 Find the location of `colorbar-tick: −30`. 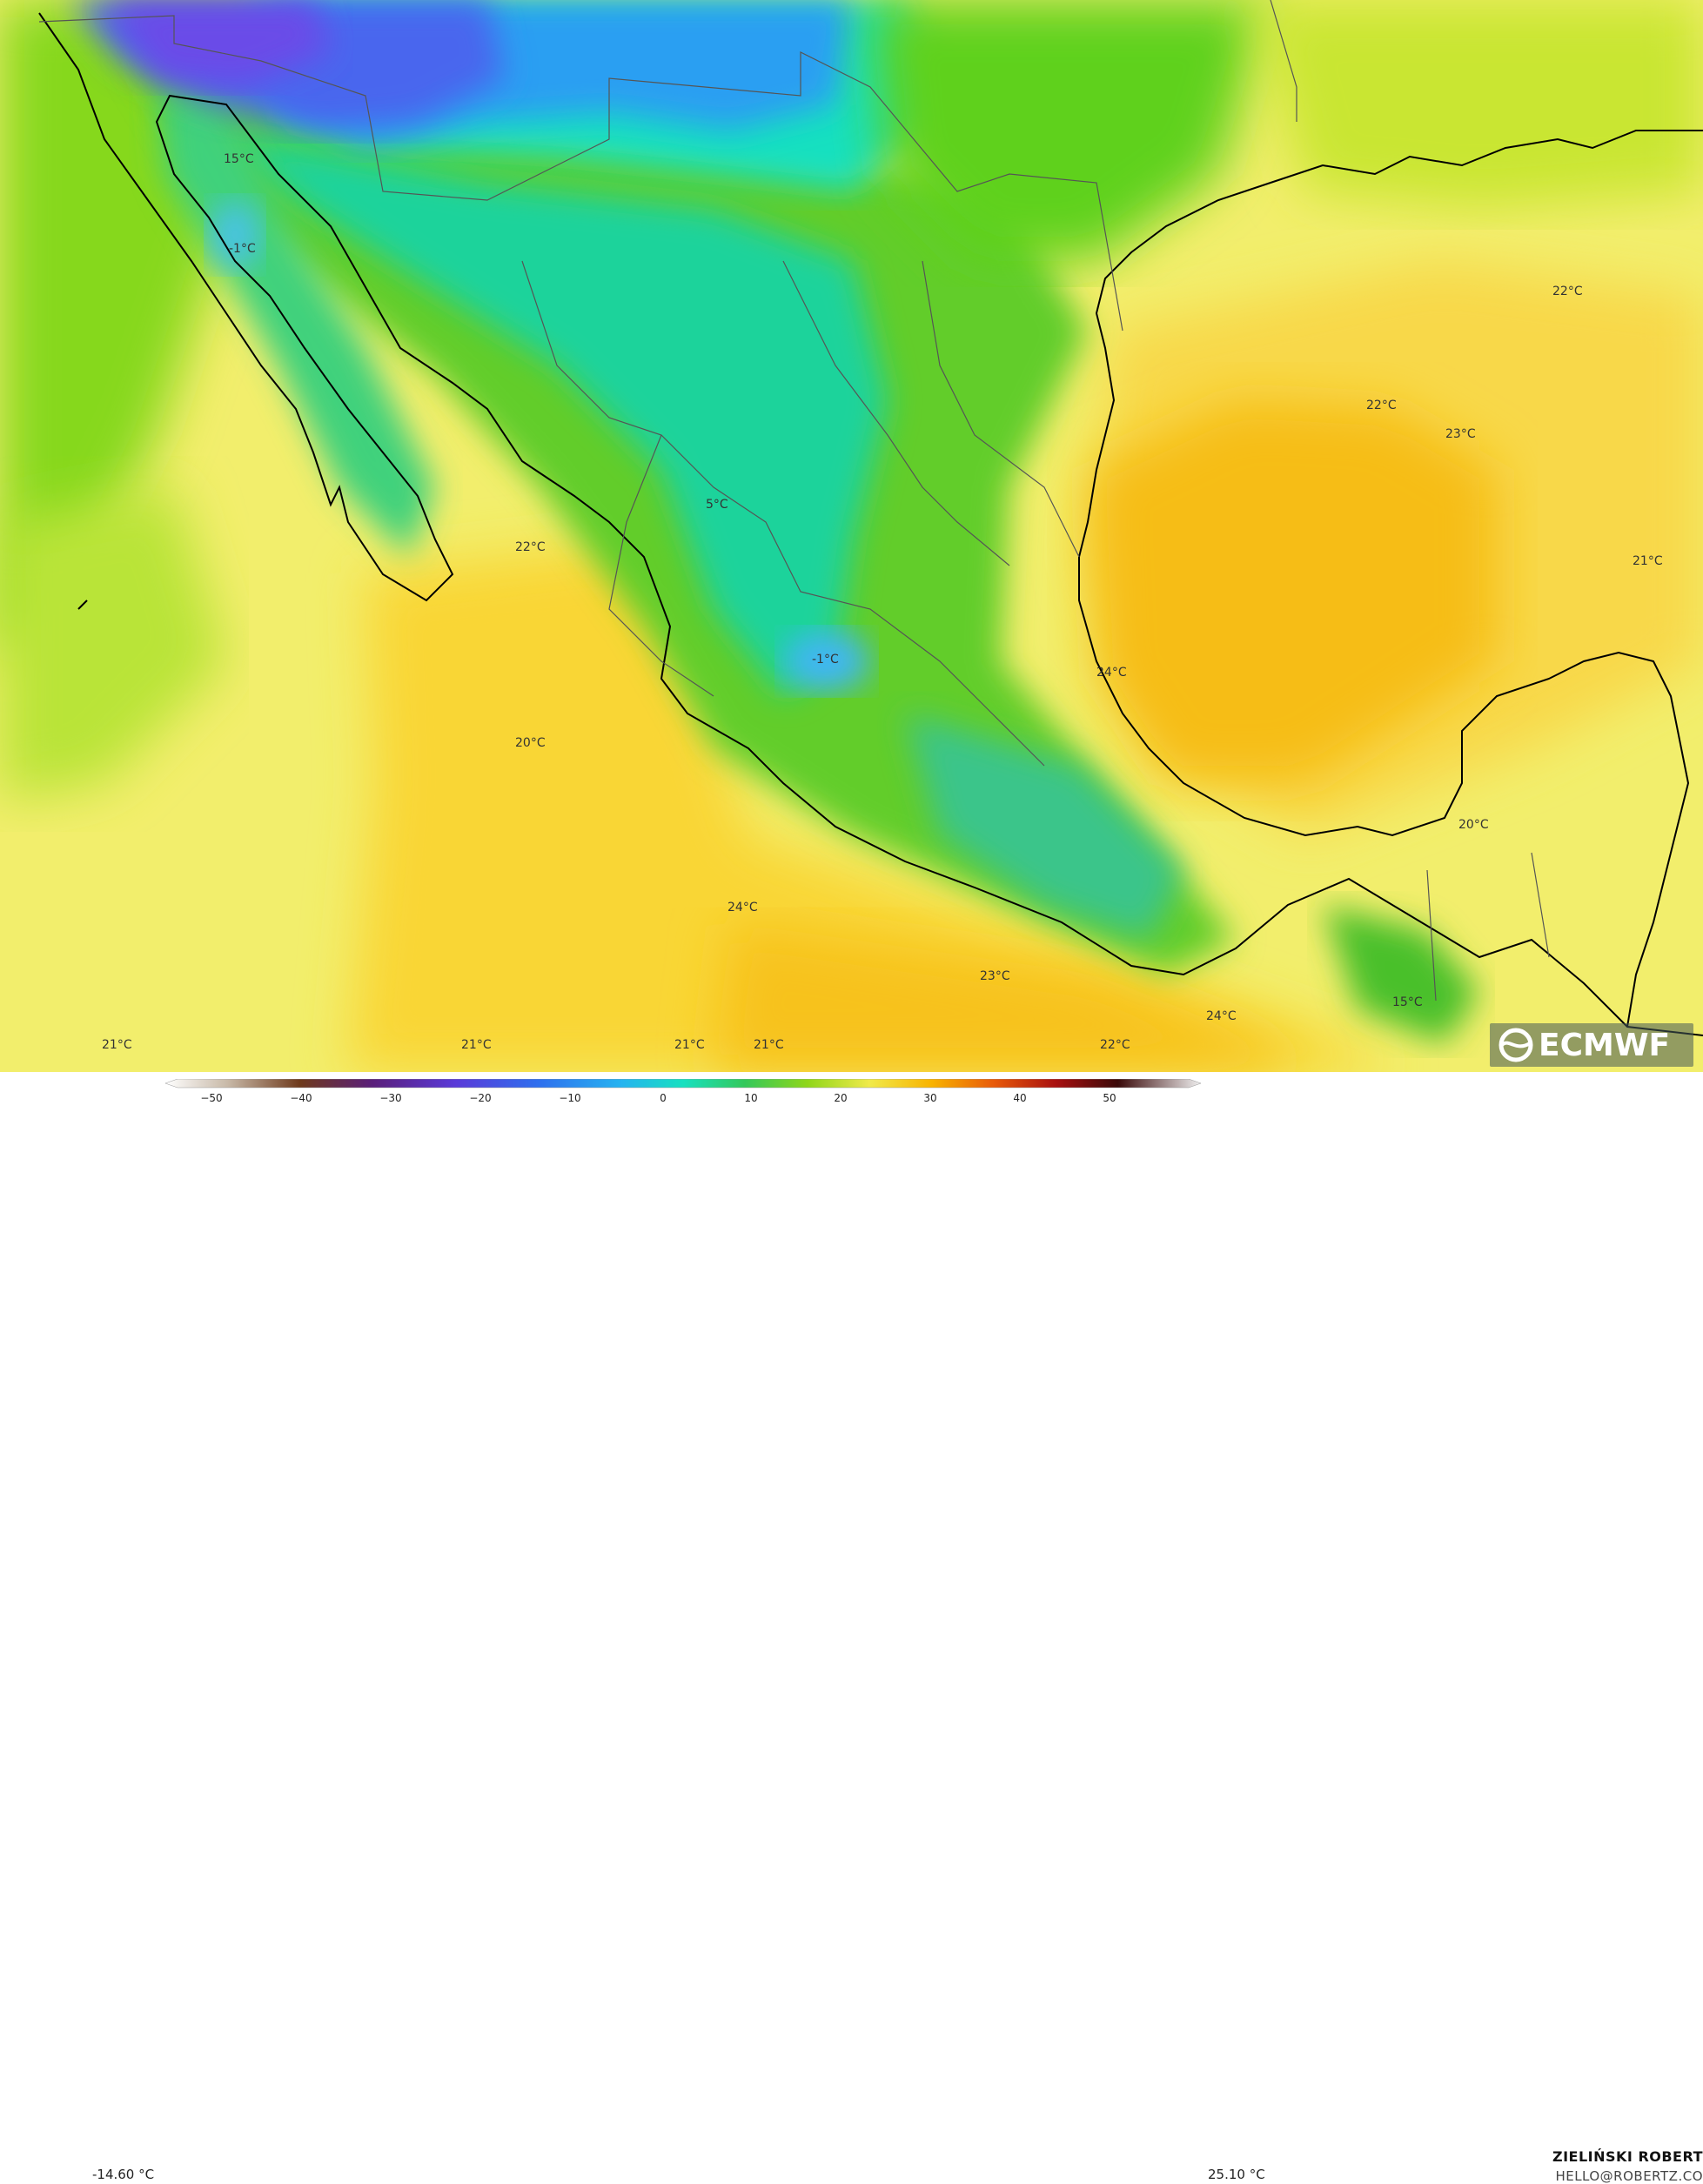

colorbar-tick: −30 is located at coordinates (390, 1098).